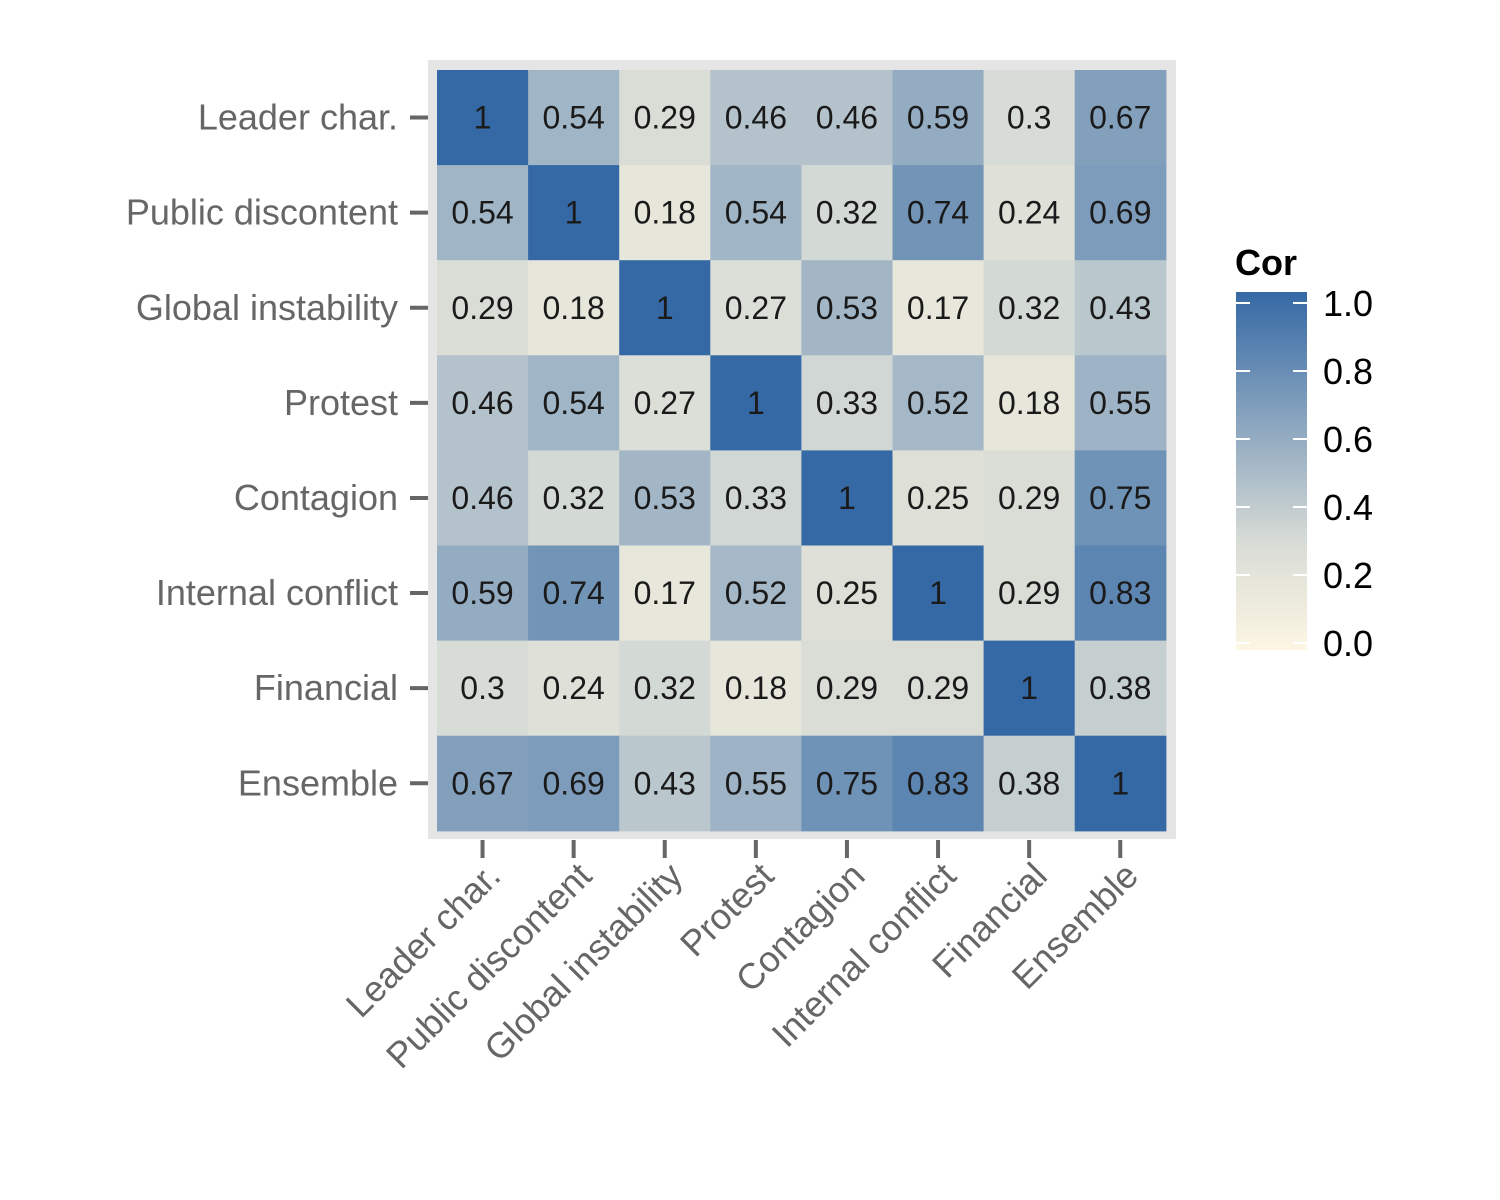  I want to click on cell-value-label: 0.17, so click(938, 308).